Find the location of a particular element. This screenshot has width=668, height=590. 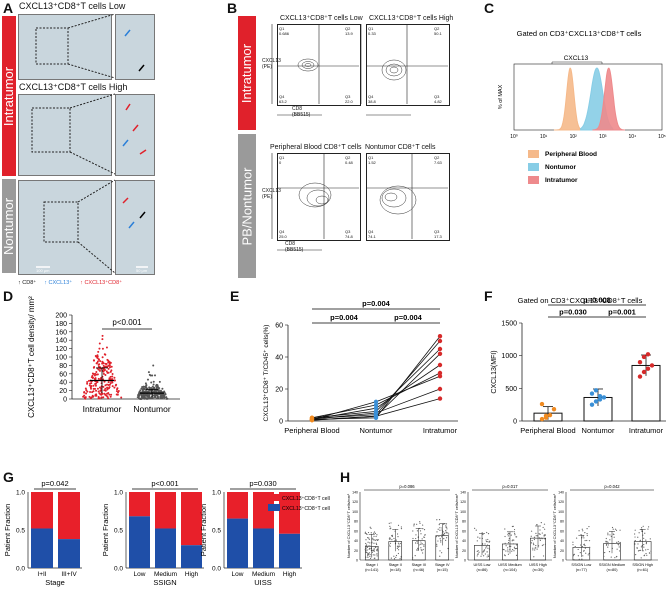

chart-h-pvalue: p=0.086 is located at coordinates (407, 486).